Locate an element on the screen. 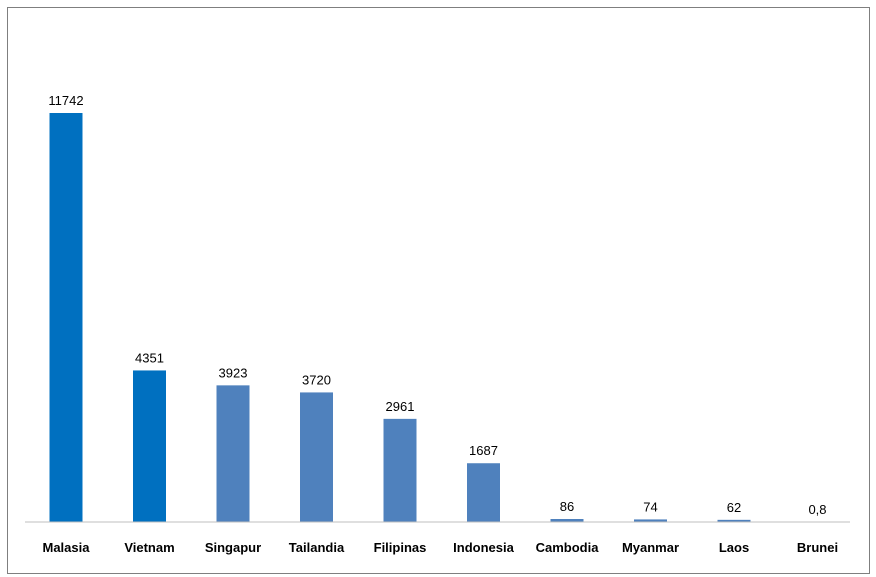 Image resolution: width=876 pixels, height=577 pixels. value-label-filipinas: 2961 is located at coordinates (400, 406).